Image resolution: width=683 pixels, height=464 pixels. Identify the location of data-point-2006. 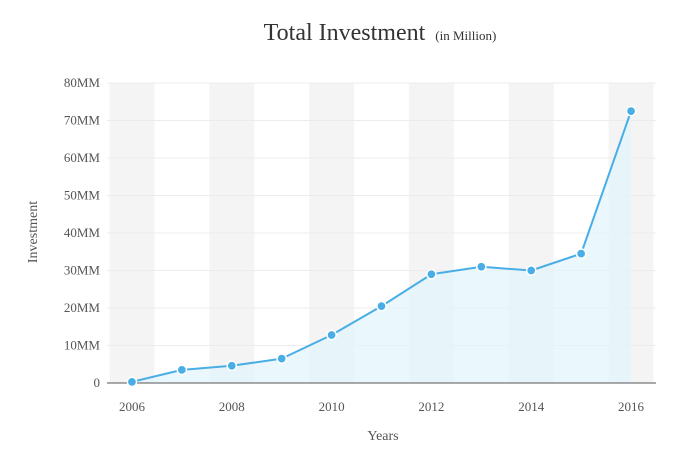
(132, 382).